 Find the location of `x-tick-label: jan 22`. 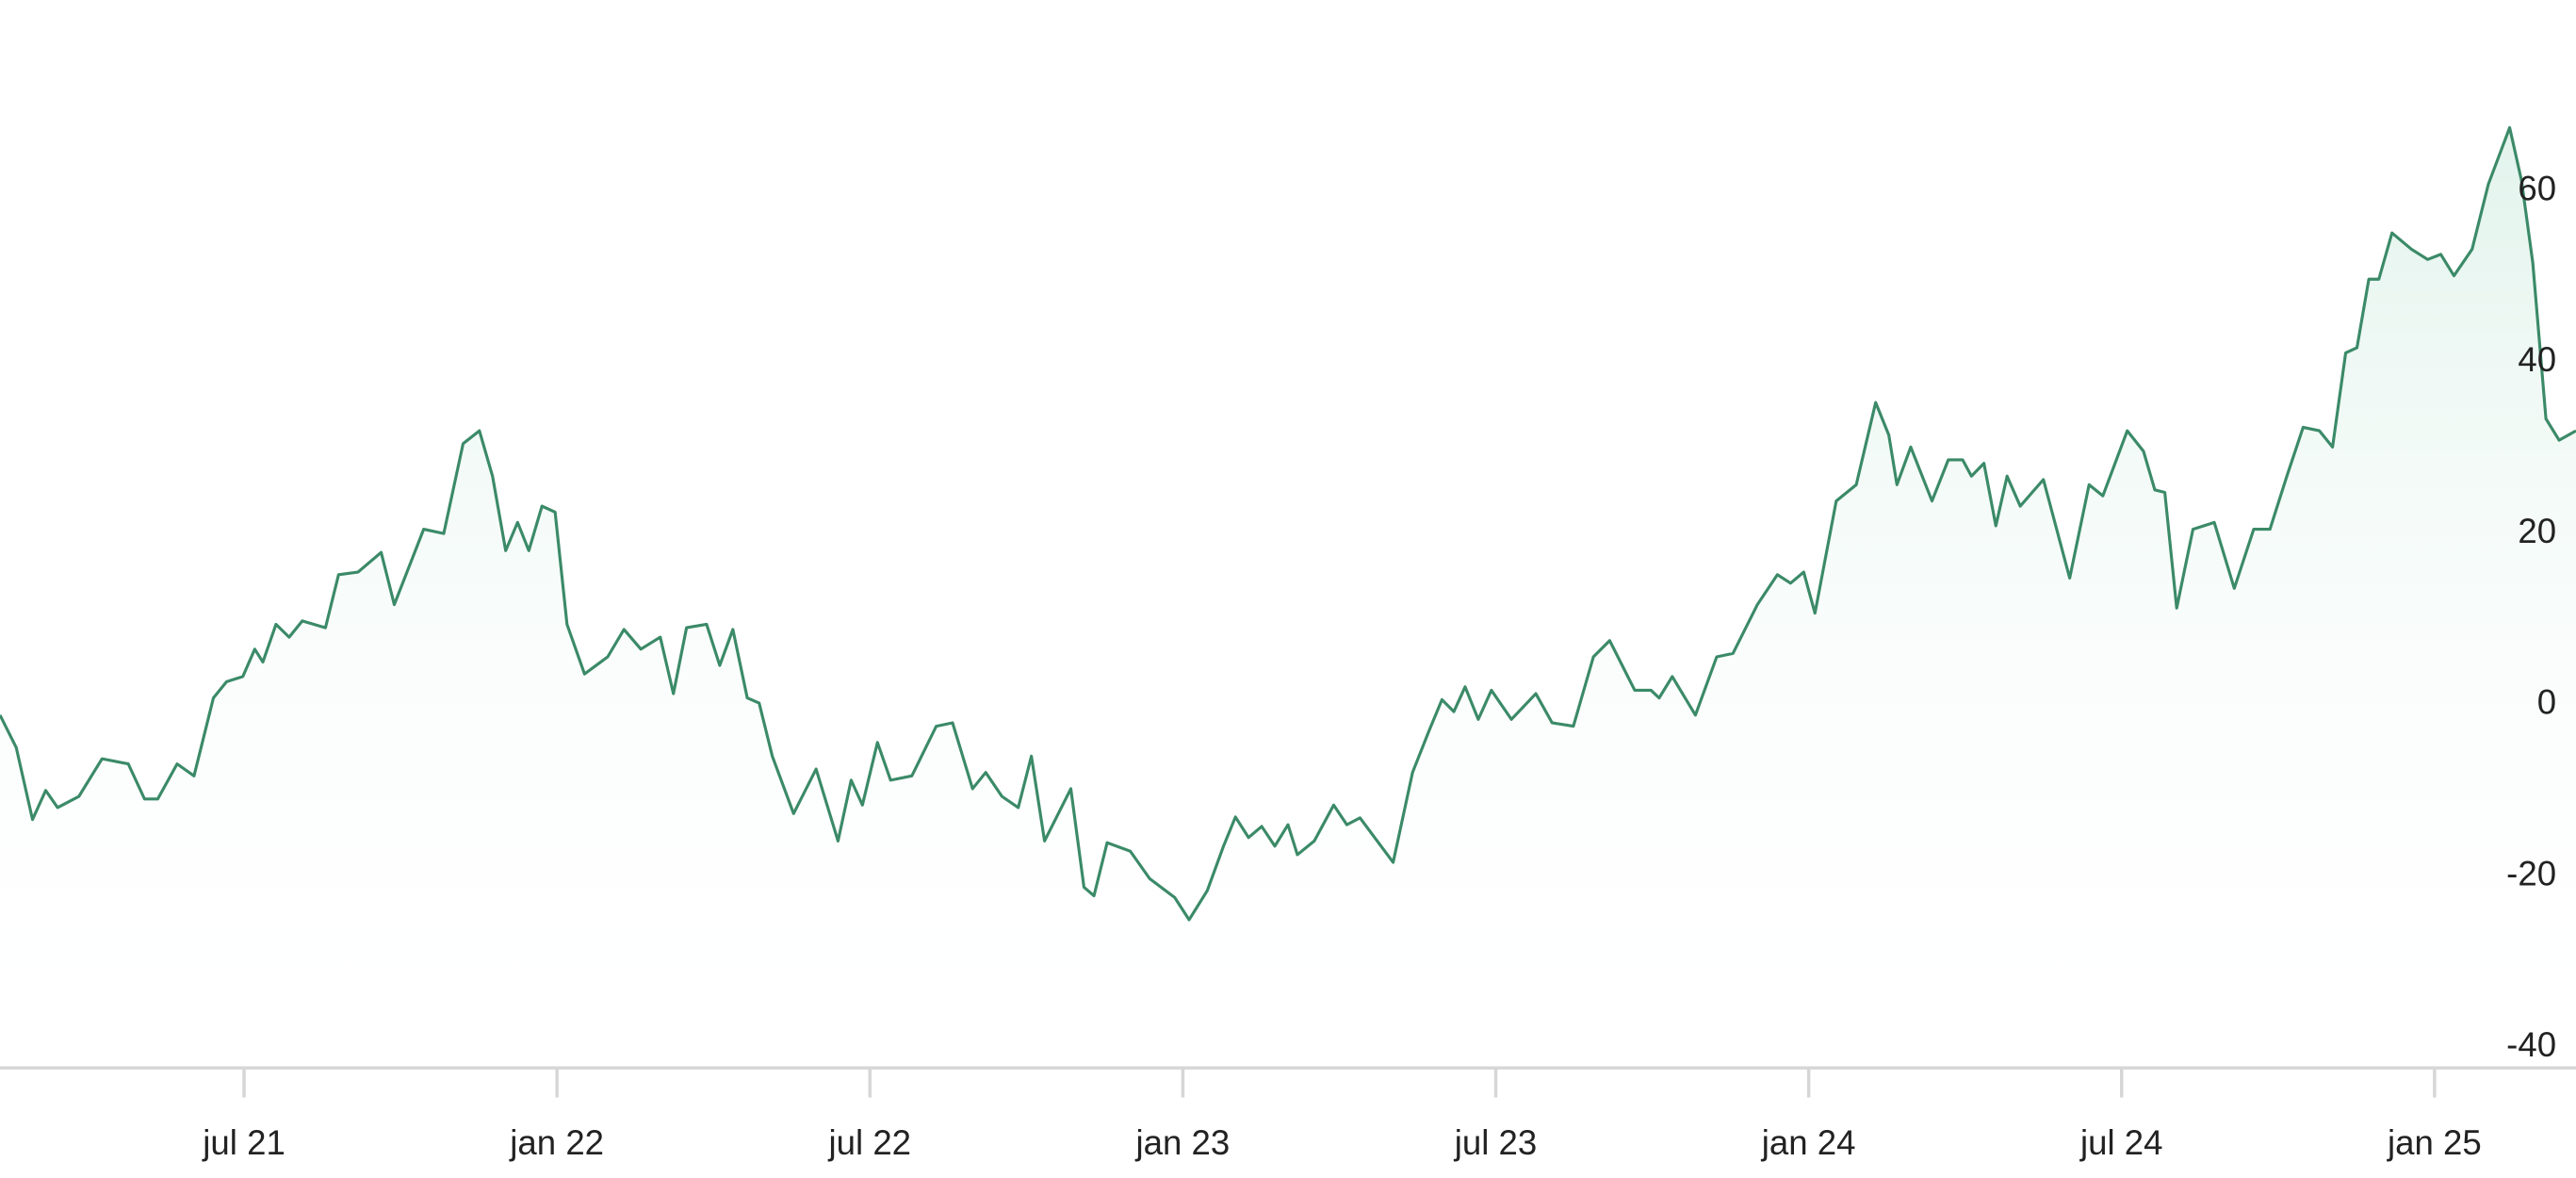

x-tick-label: jan 22 is located at coordinates (556, 1142).